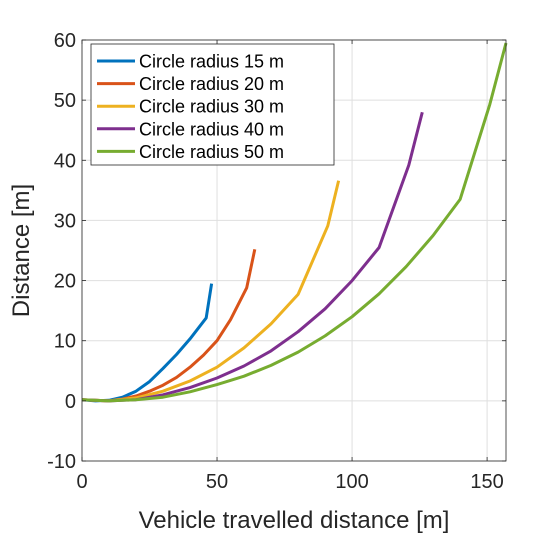 The height and width of the screenshot is (535, 560). Describe the element at coordinates (211, 84) in the screenshot. I see `legend-label: Circle radius 20 m` at that location.